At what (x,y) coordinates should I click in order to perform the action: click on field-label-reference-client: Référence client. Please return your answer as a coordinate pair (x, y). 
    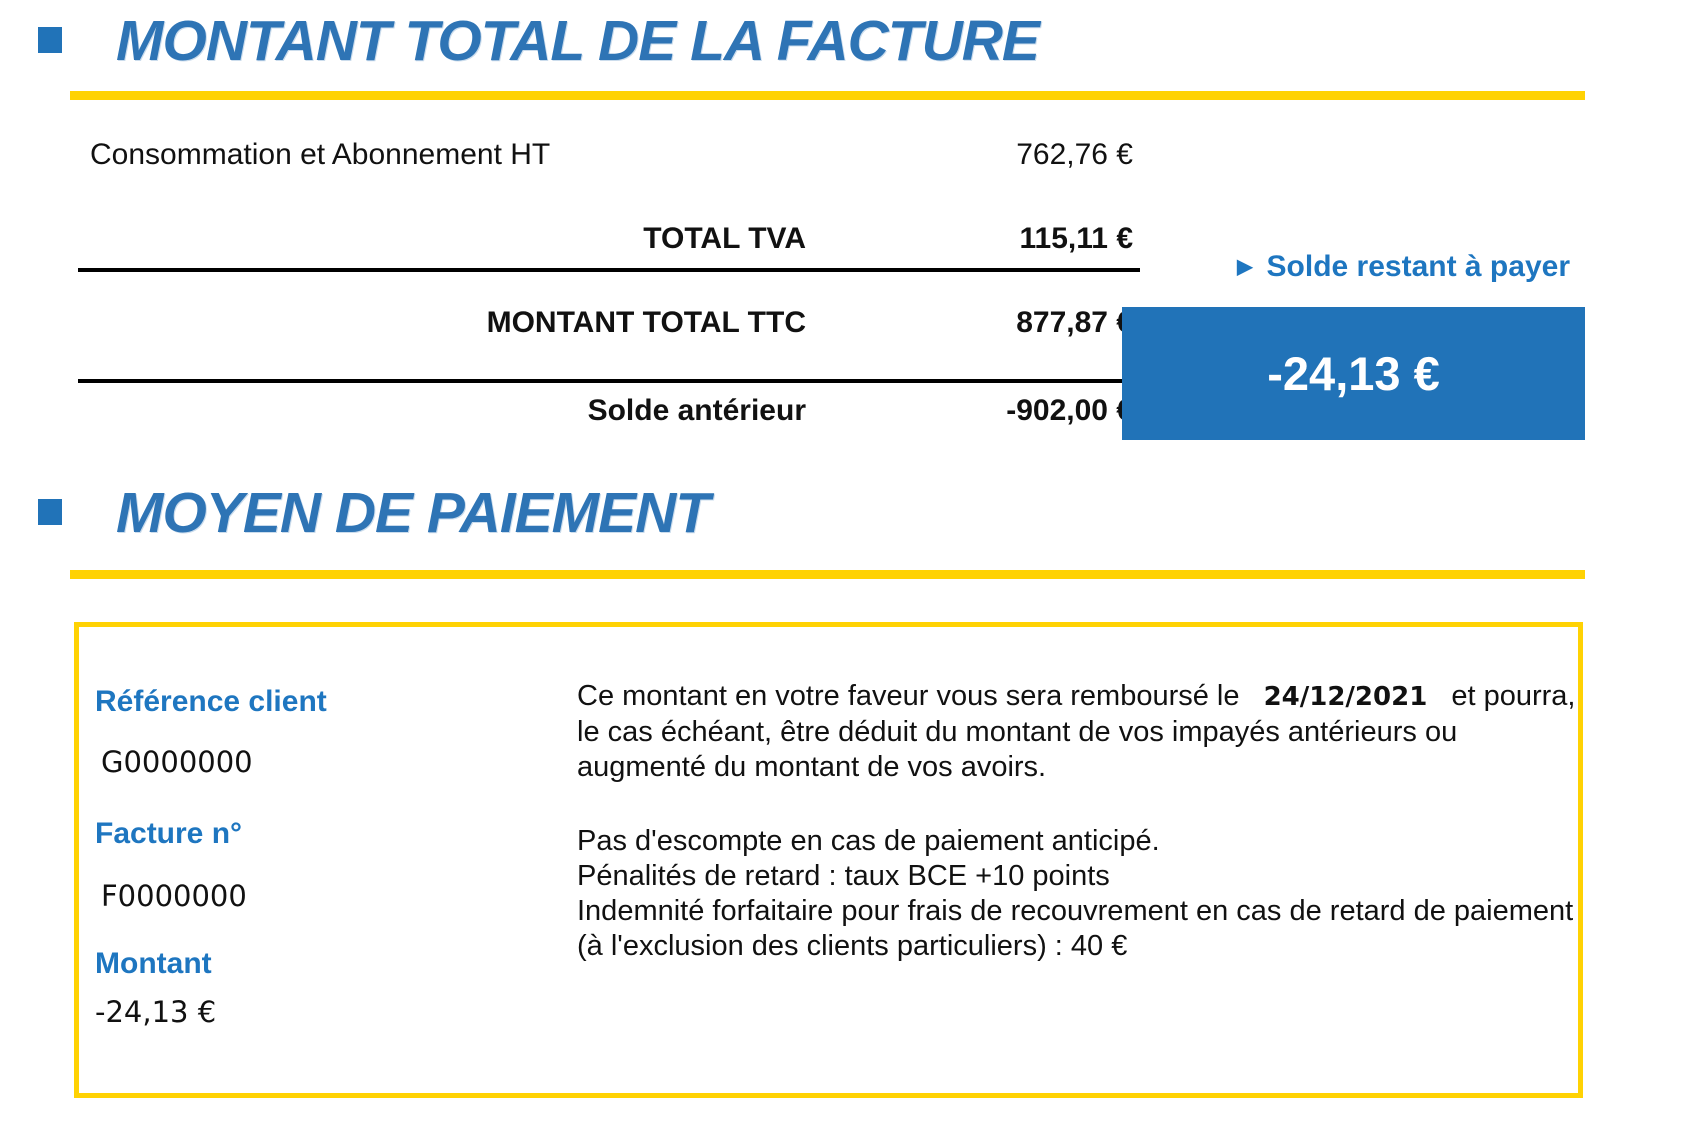
    Looking at the image, I should click on (211, 701).